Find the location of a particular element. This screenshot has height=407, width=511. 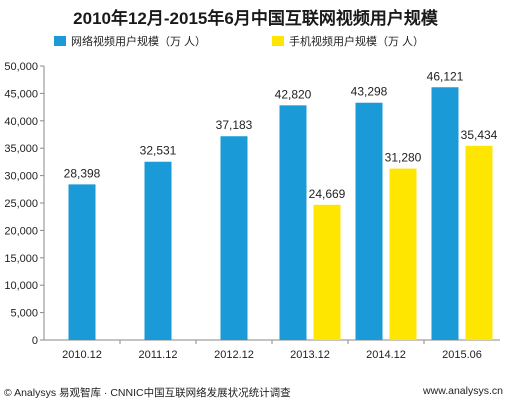

legend-label-video-users: 网络视频用户规模（万 人） is located at coordinates (138, 41).